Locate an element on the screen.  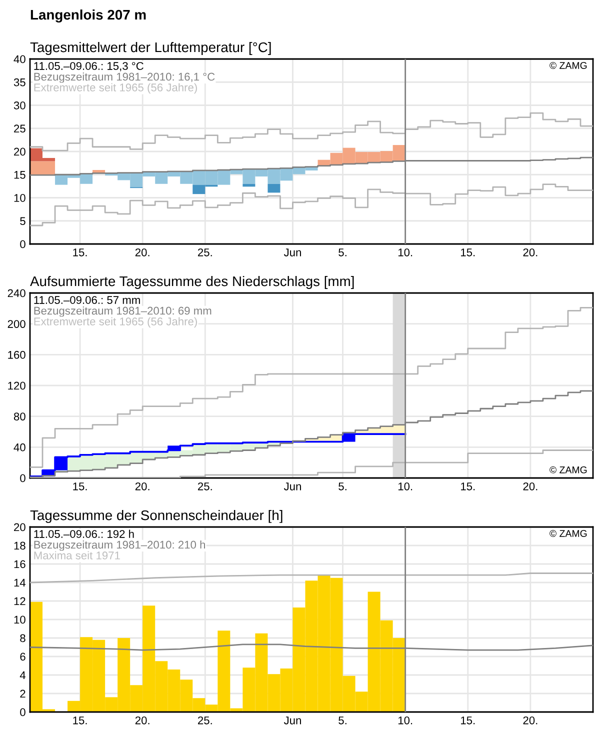
y-tick-label: 25 is located at coordinates (20, 128).